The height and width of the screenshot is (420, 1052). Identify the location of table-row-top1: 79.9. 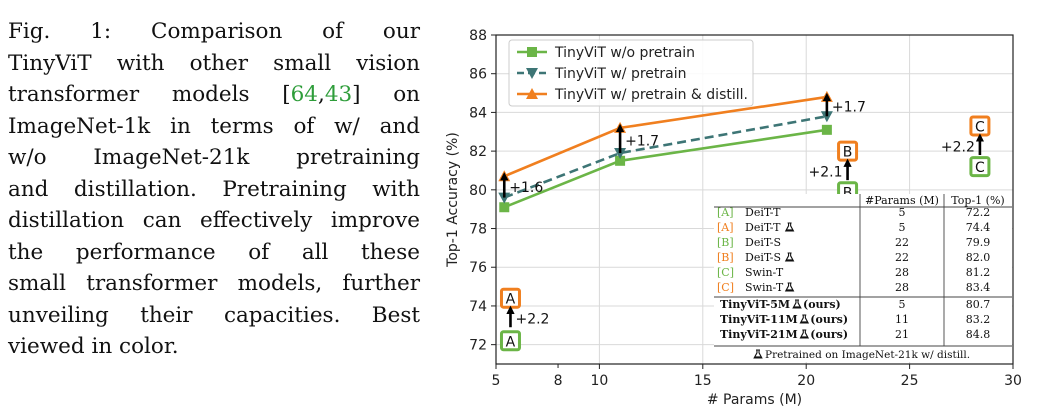
(978, 242).